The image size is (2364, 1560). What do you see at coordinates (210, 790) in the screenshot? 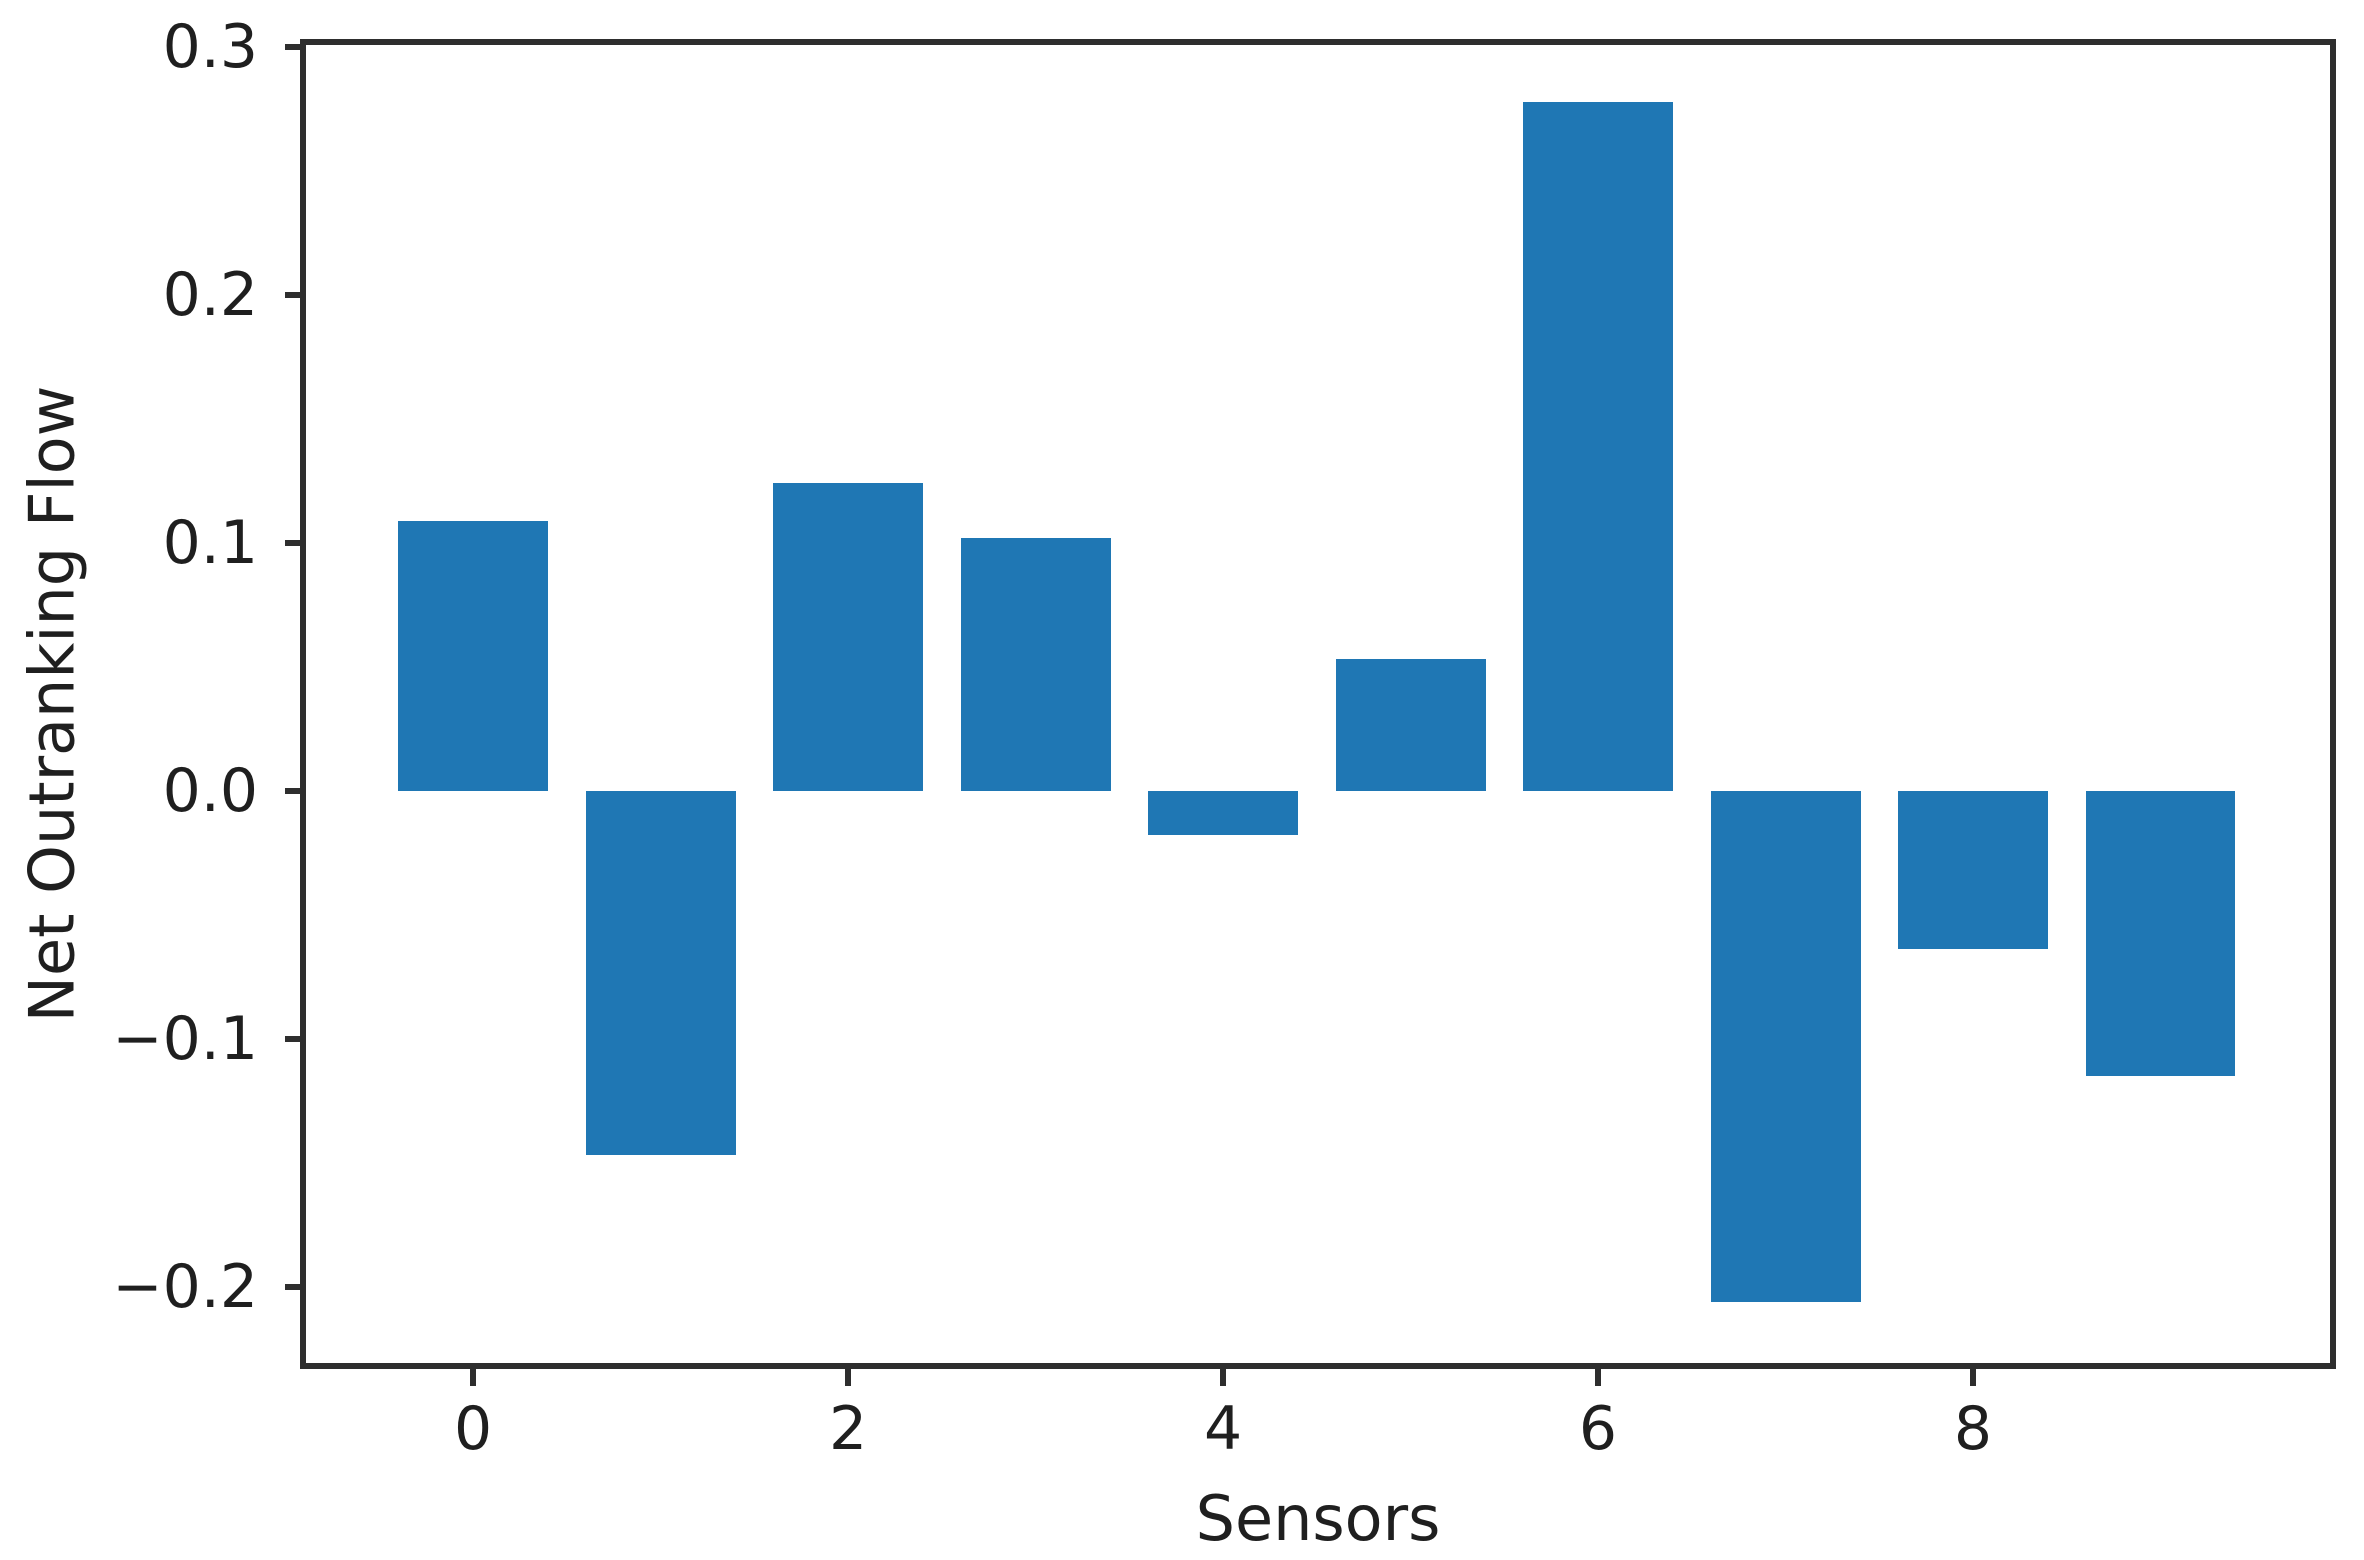
I see `y-tick-label: 0.0` at bounding box center [210, 790].